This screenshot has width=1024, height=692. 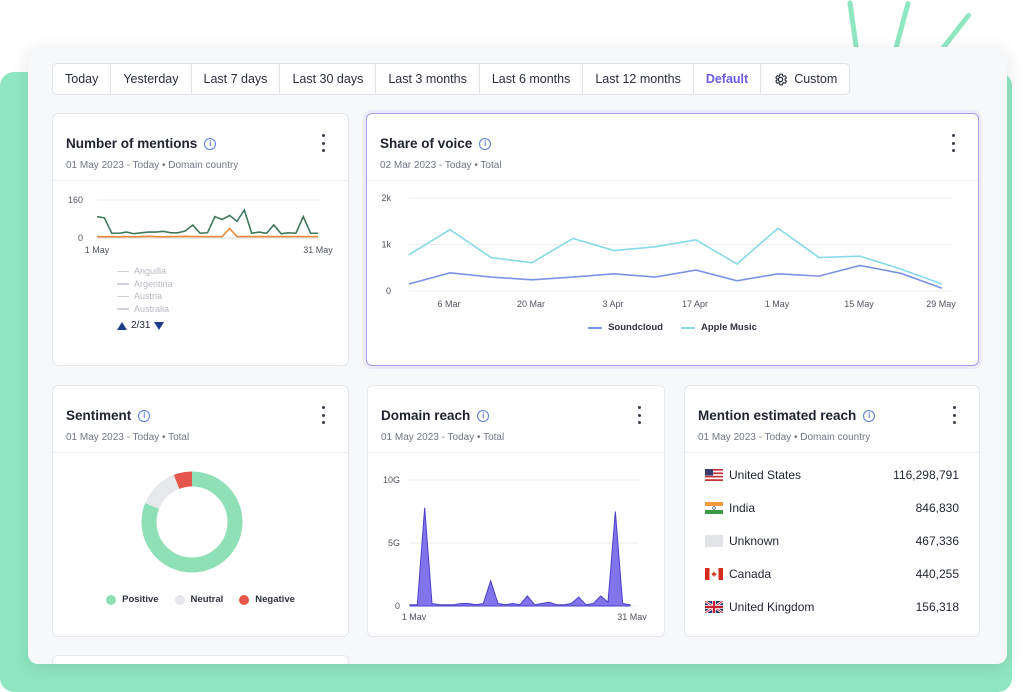 What do you see at coordinates (150, 271) in the screenshot?
I see `legend-label: Anguilla` at bounding box center [150, 271].